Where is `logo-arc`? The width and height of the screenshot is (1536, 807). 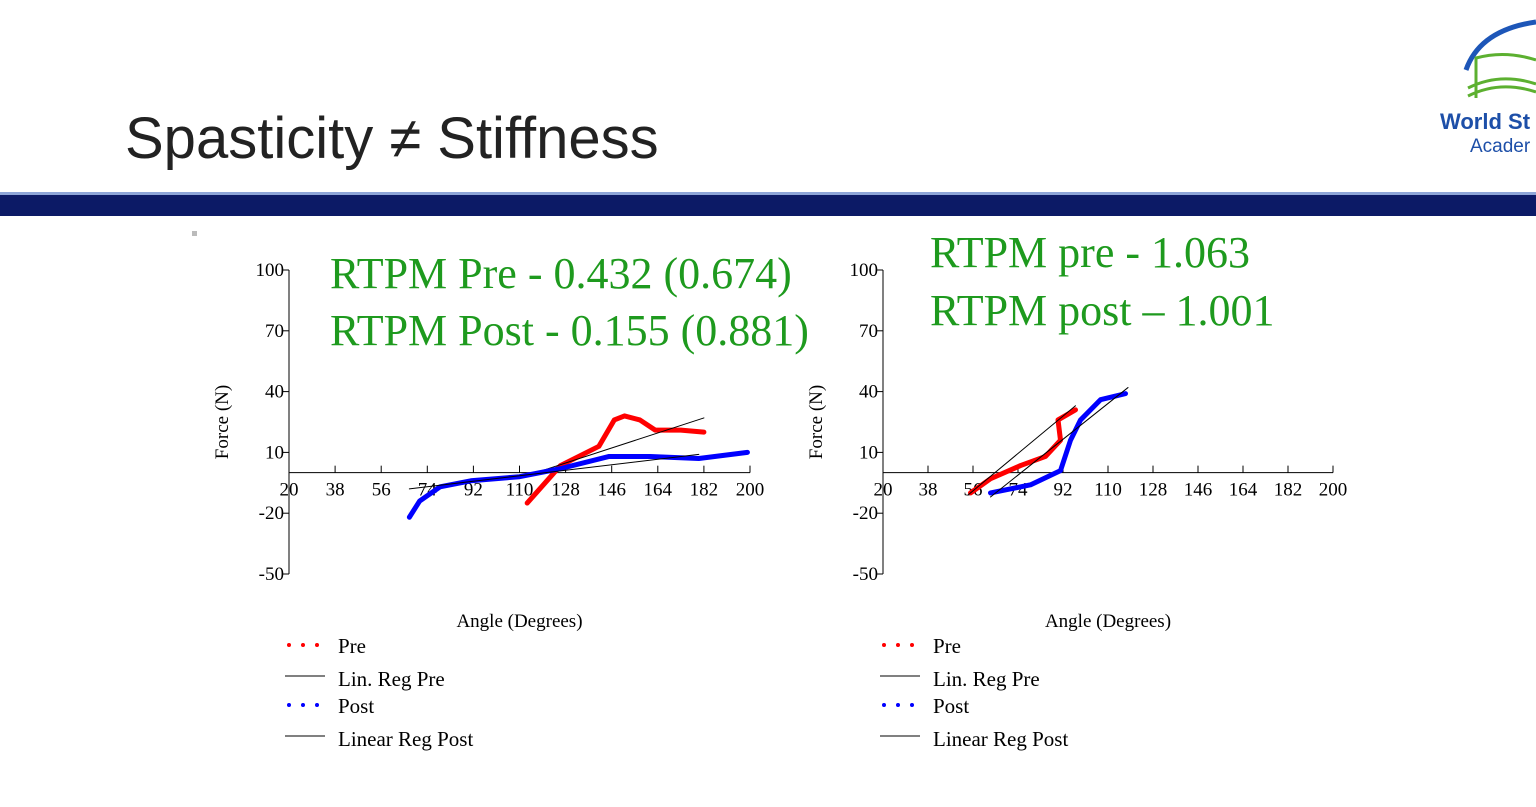 logo-arc is located at coordinates (1499, 45).